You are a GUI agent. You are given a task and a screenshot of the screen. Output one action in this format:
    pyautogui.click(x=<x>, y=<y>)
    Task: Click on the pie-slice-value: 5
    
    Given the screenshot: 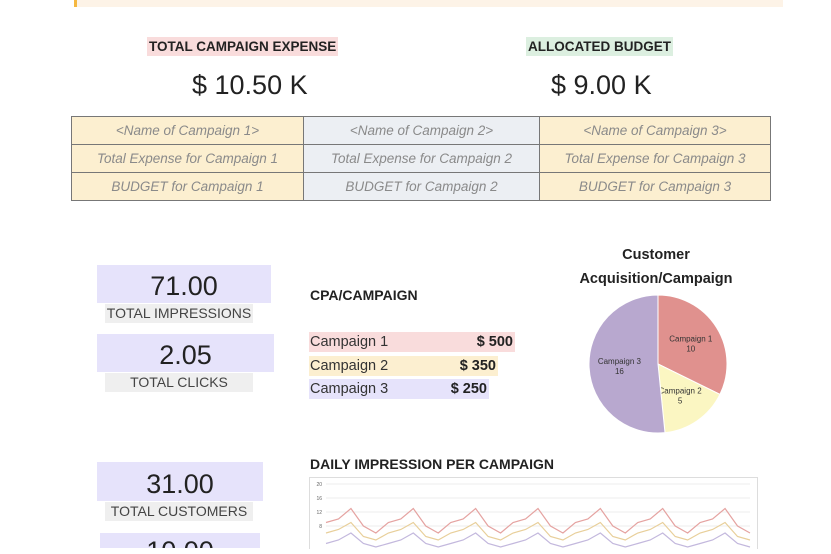 What is the action you would take?
    pyautogui.click(x=680, y=401)
    